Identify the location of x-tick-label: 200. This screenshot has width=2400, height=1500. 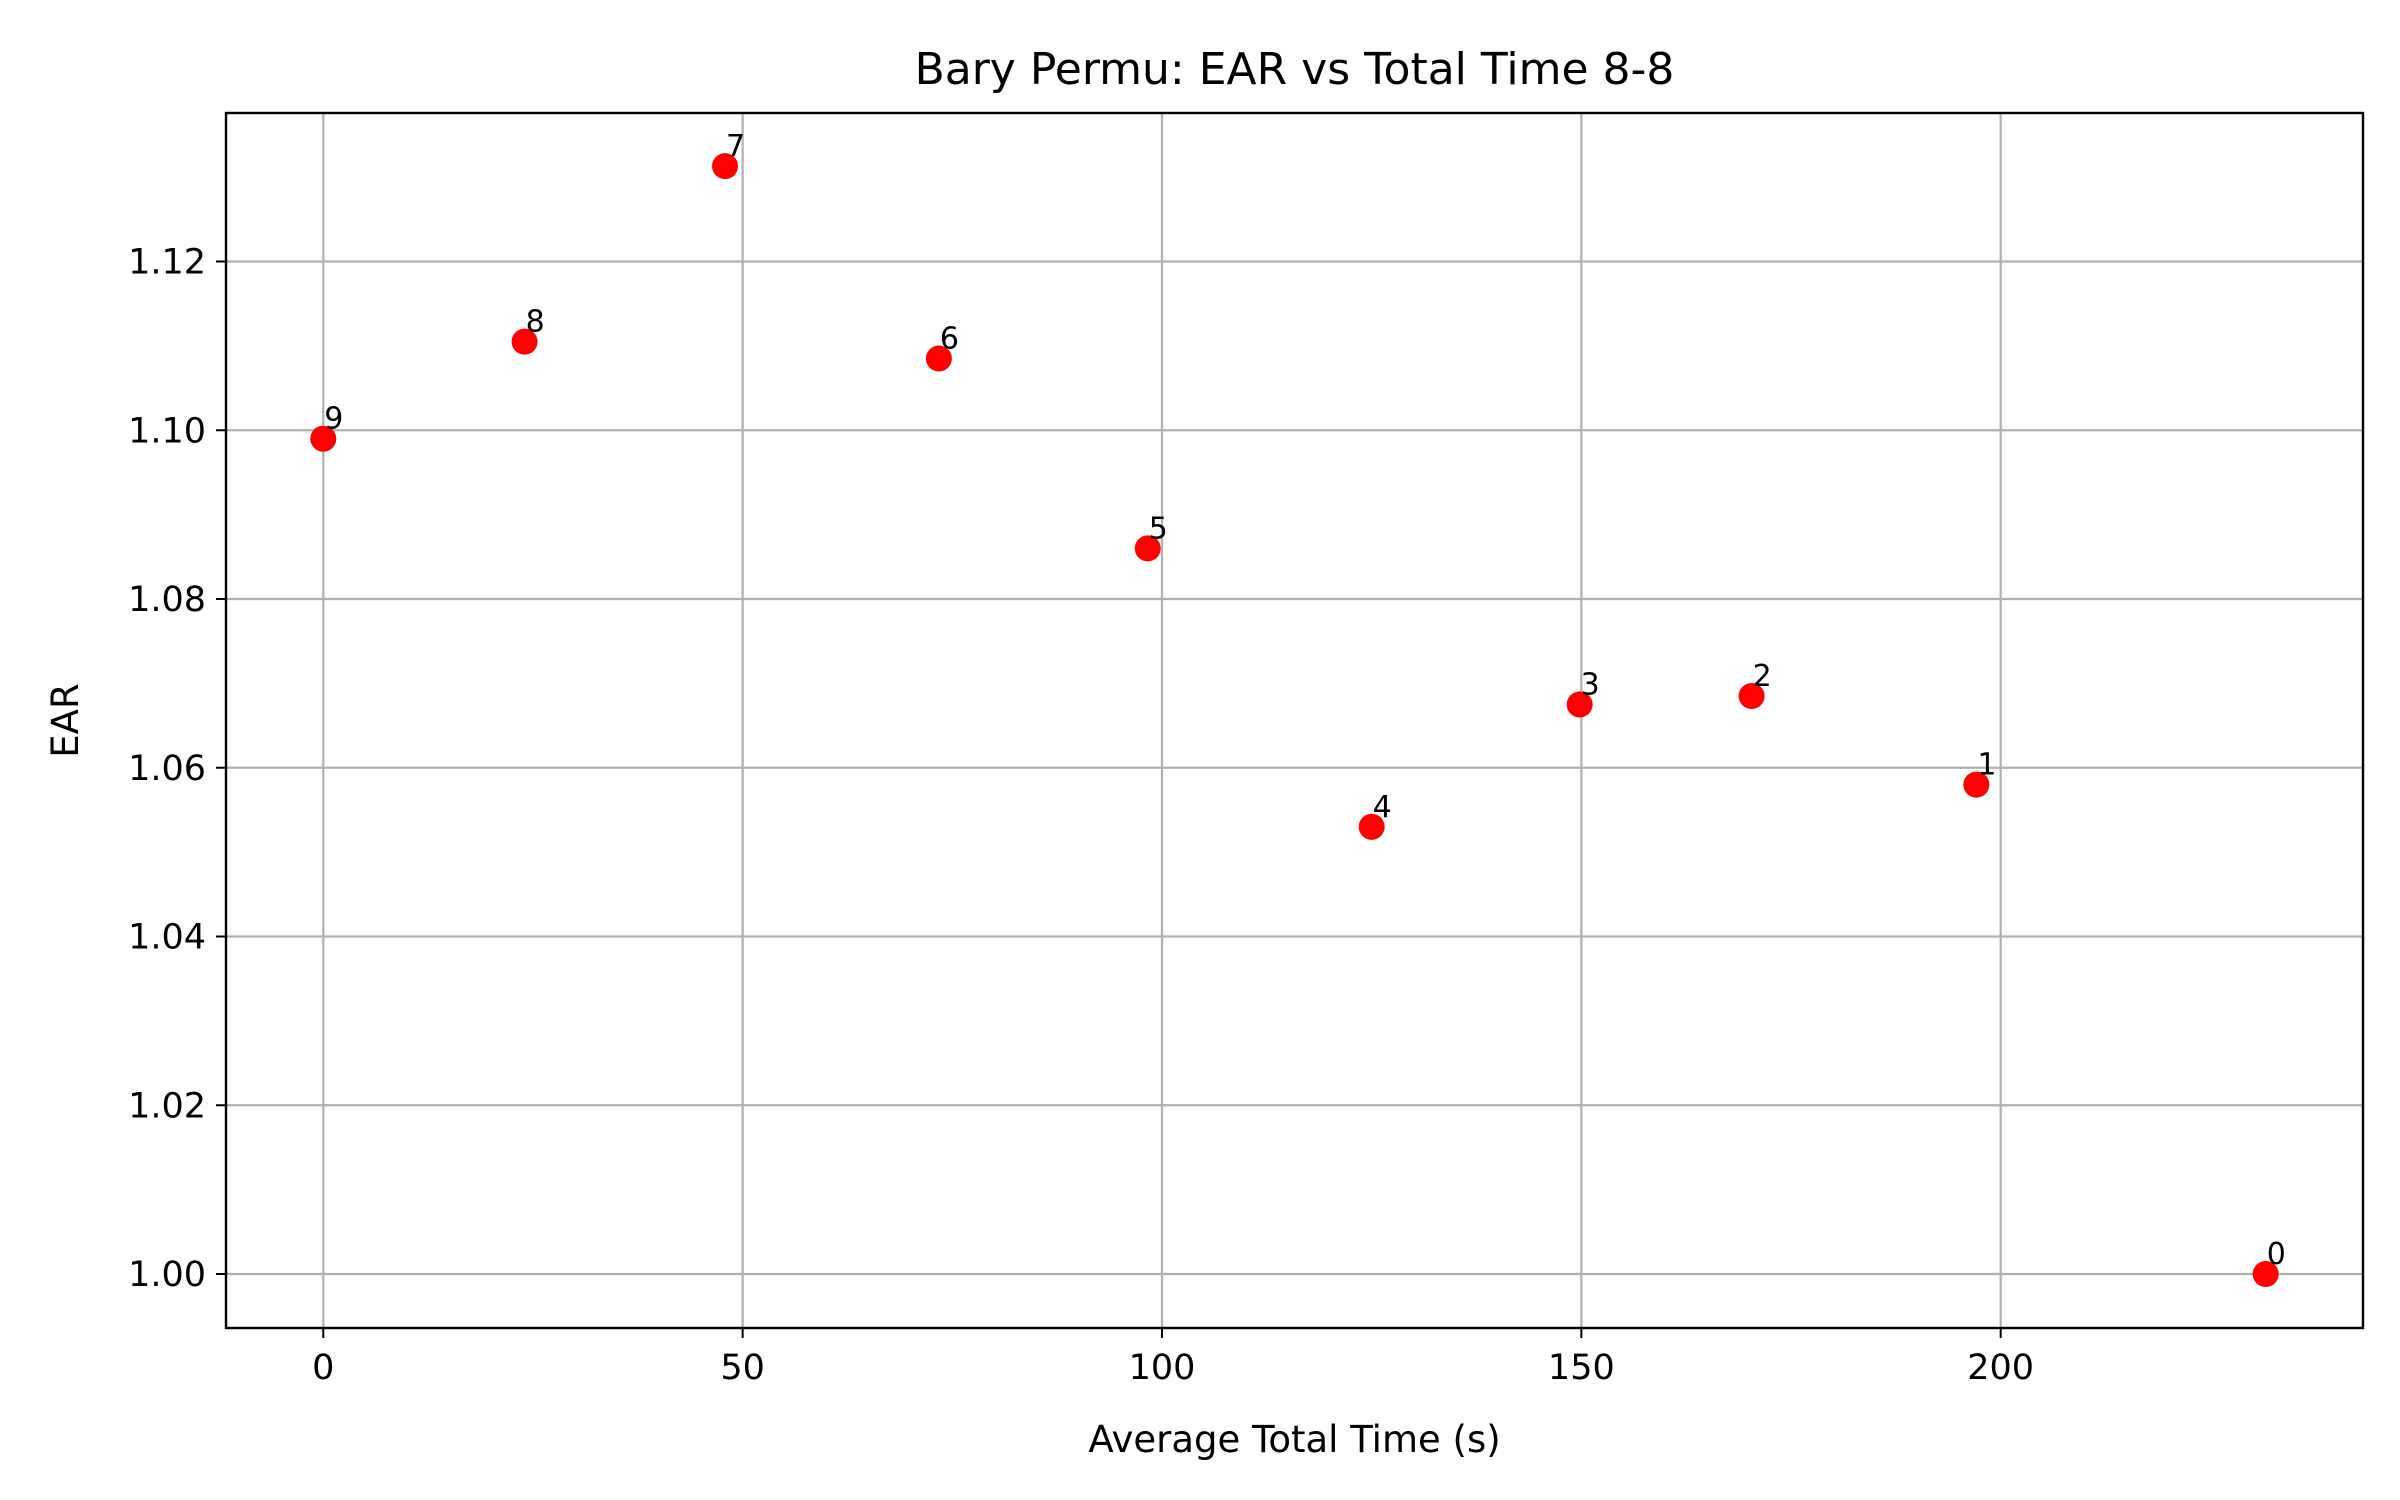
(2000, 1368).